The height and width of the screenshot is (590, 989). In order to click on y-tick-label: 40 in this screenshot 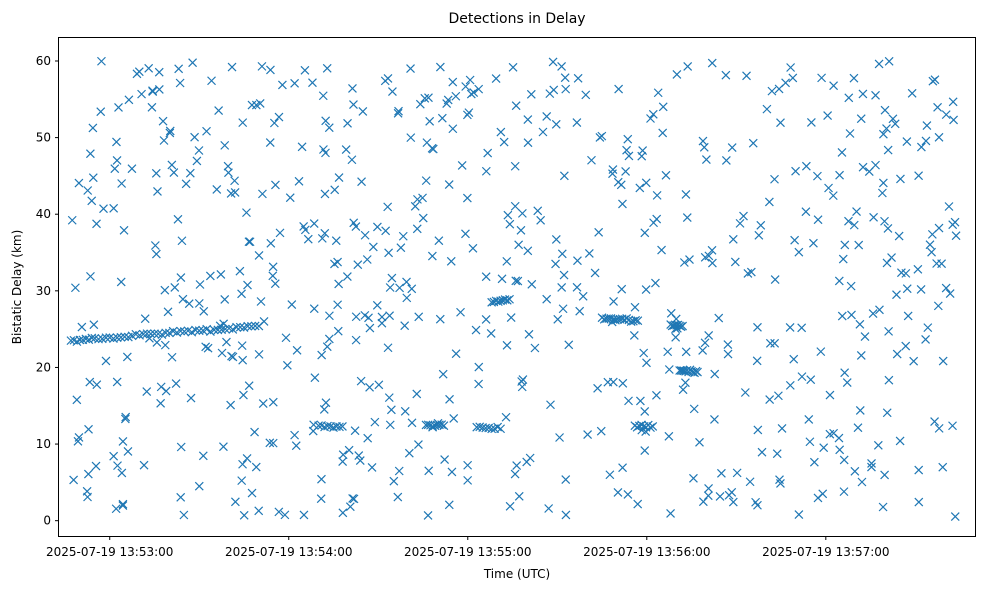, I will do `click(43, 214)`.